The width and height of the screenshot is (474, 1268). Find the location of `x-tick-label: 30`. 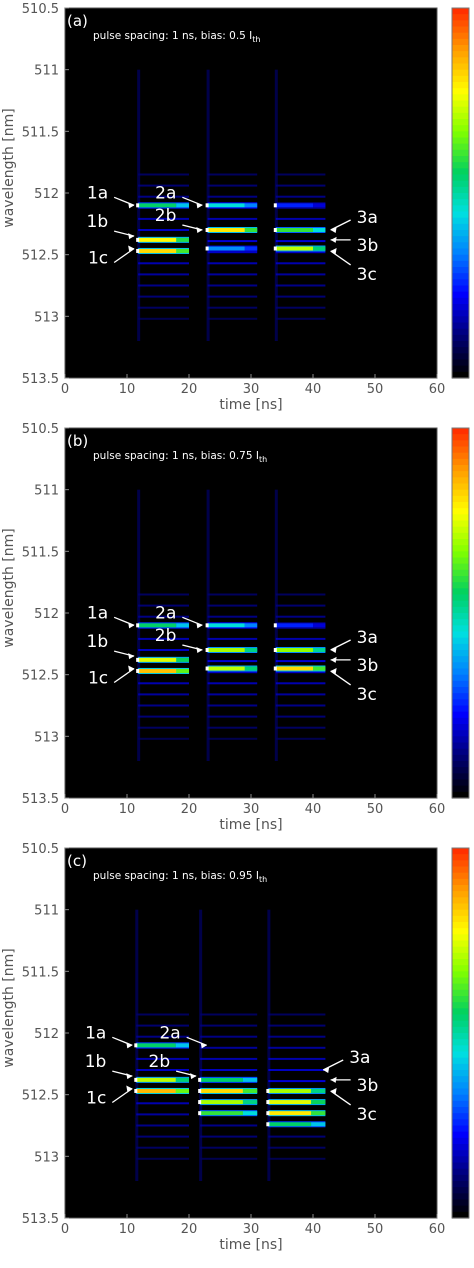

x-tick-label: 30 is located at coordinates (251, 1229).